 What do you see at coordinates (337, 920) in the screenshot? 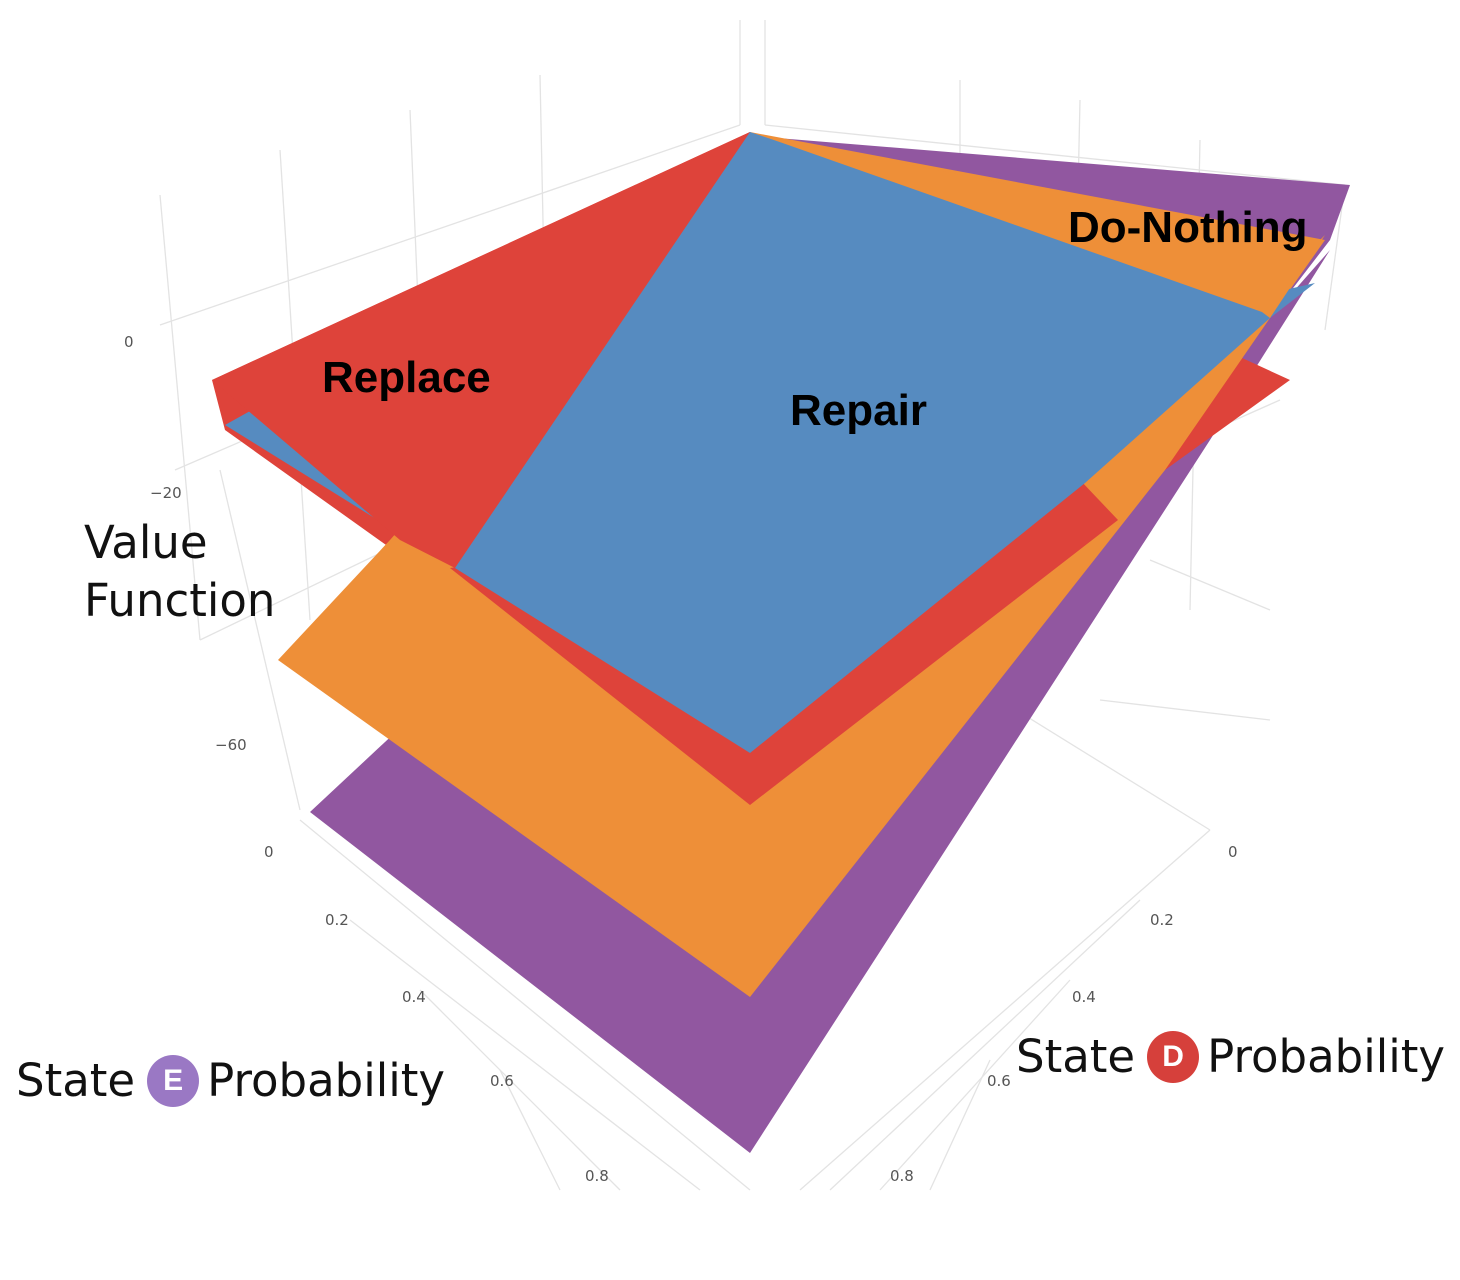
I see `e-tick: 0.2` at bounding box center [337, 920].